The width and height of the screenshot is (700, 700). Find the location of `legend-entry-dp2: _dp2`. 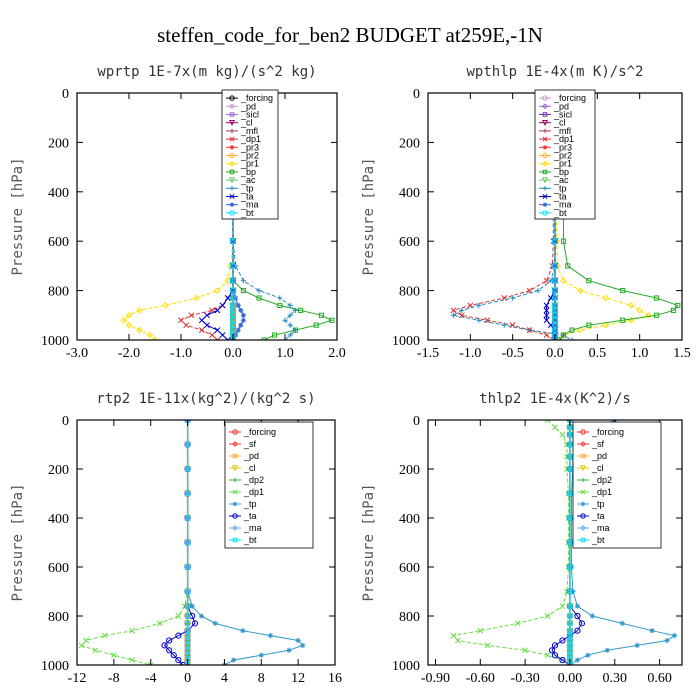

legend-entry-dp2: _dp2 is located at coordinates (601, 480).